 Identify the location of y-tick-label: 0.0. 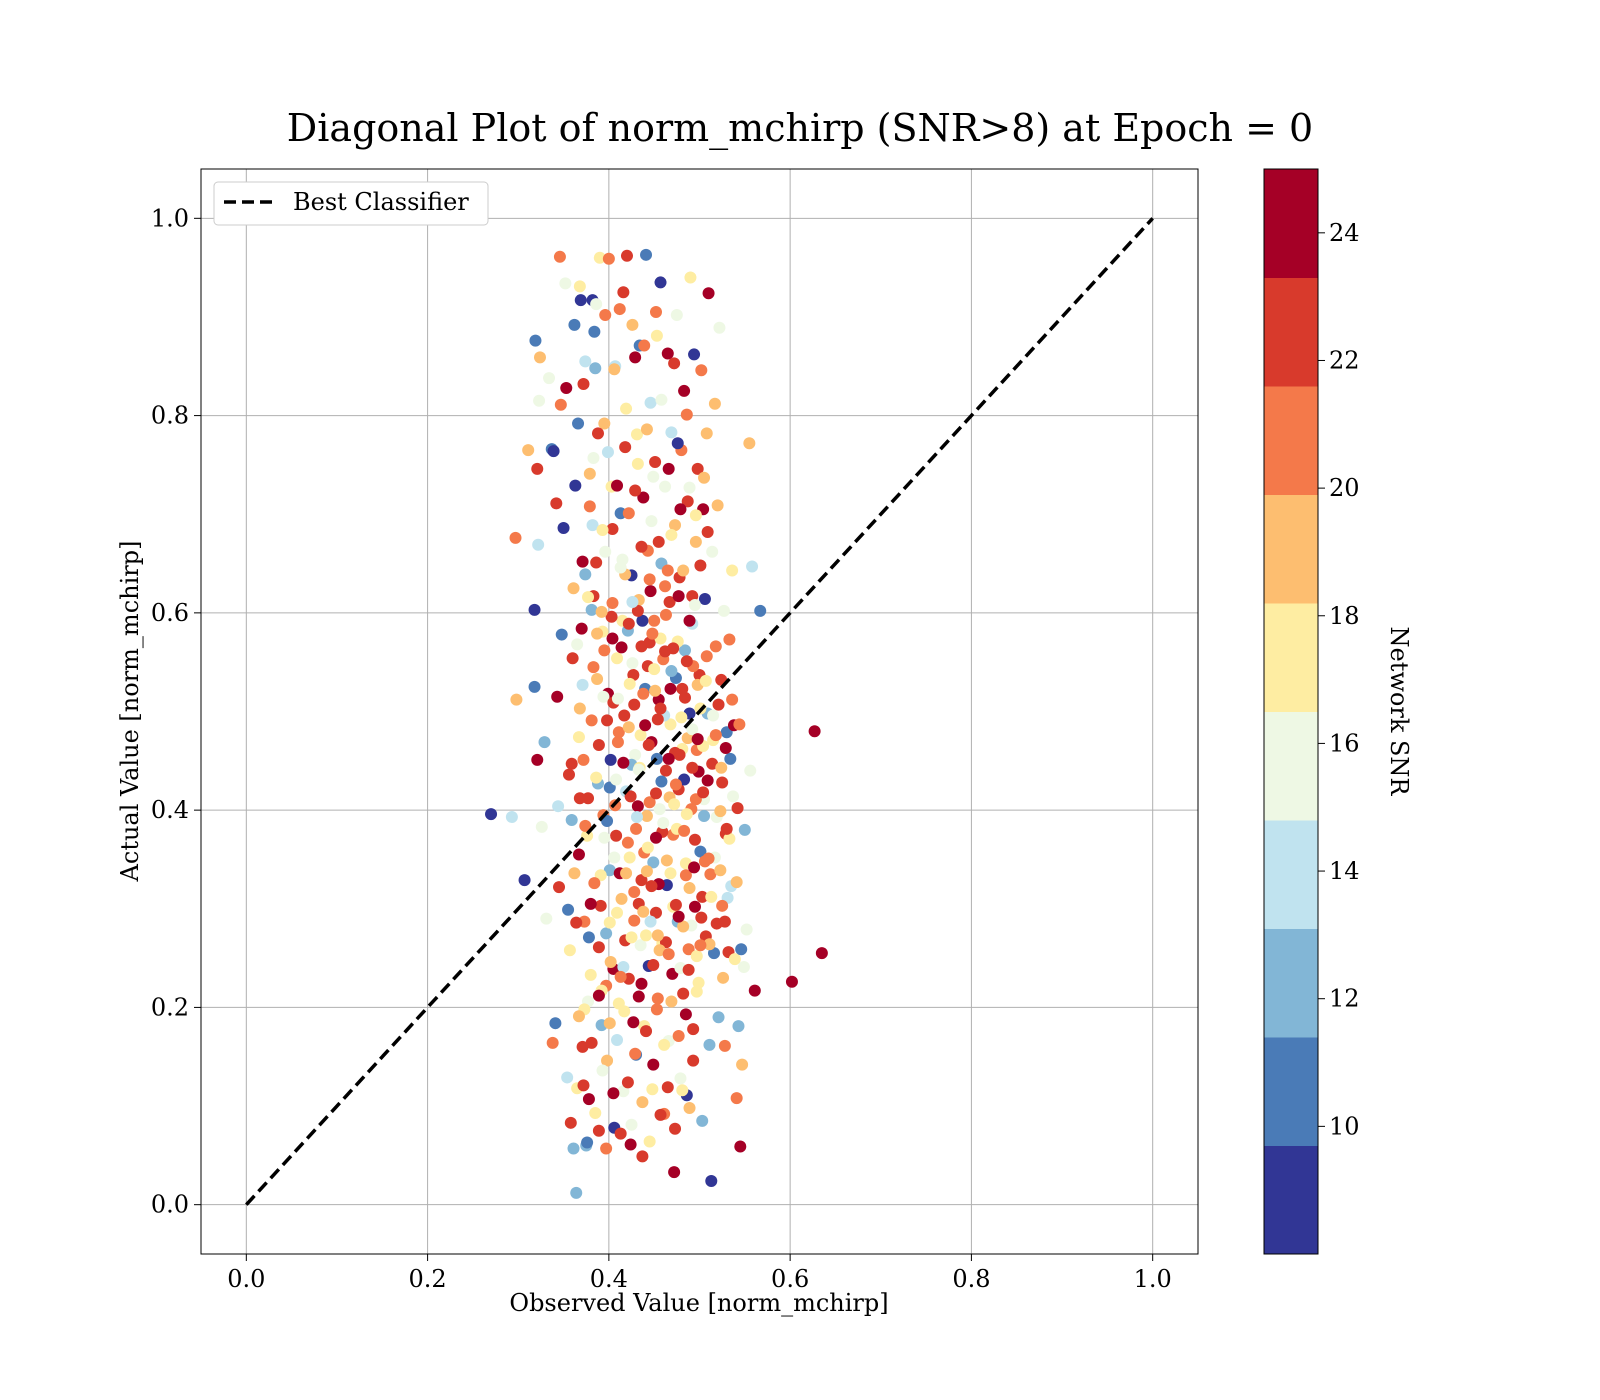
(170, 1205).